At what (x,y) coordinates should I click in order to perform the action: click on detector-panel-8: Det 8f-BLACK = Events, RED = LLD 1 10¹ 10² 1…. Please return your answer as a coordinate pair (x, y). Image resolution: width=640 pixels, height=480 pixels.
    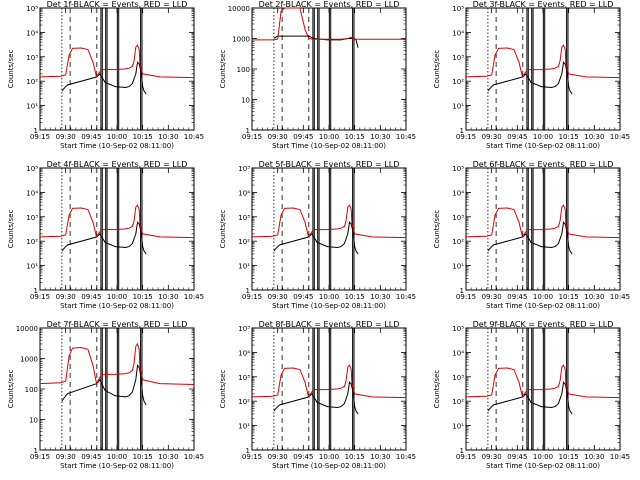
    Looking at the image, I should click on (317, 395).